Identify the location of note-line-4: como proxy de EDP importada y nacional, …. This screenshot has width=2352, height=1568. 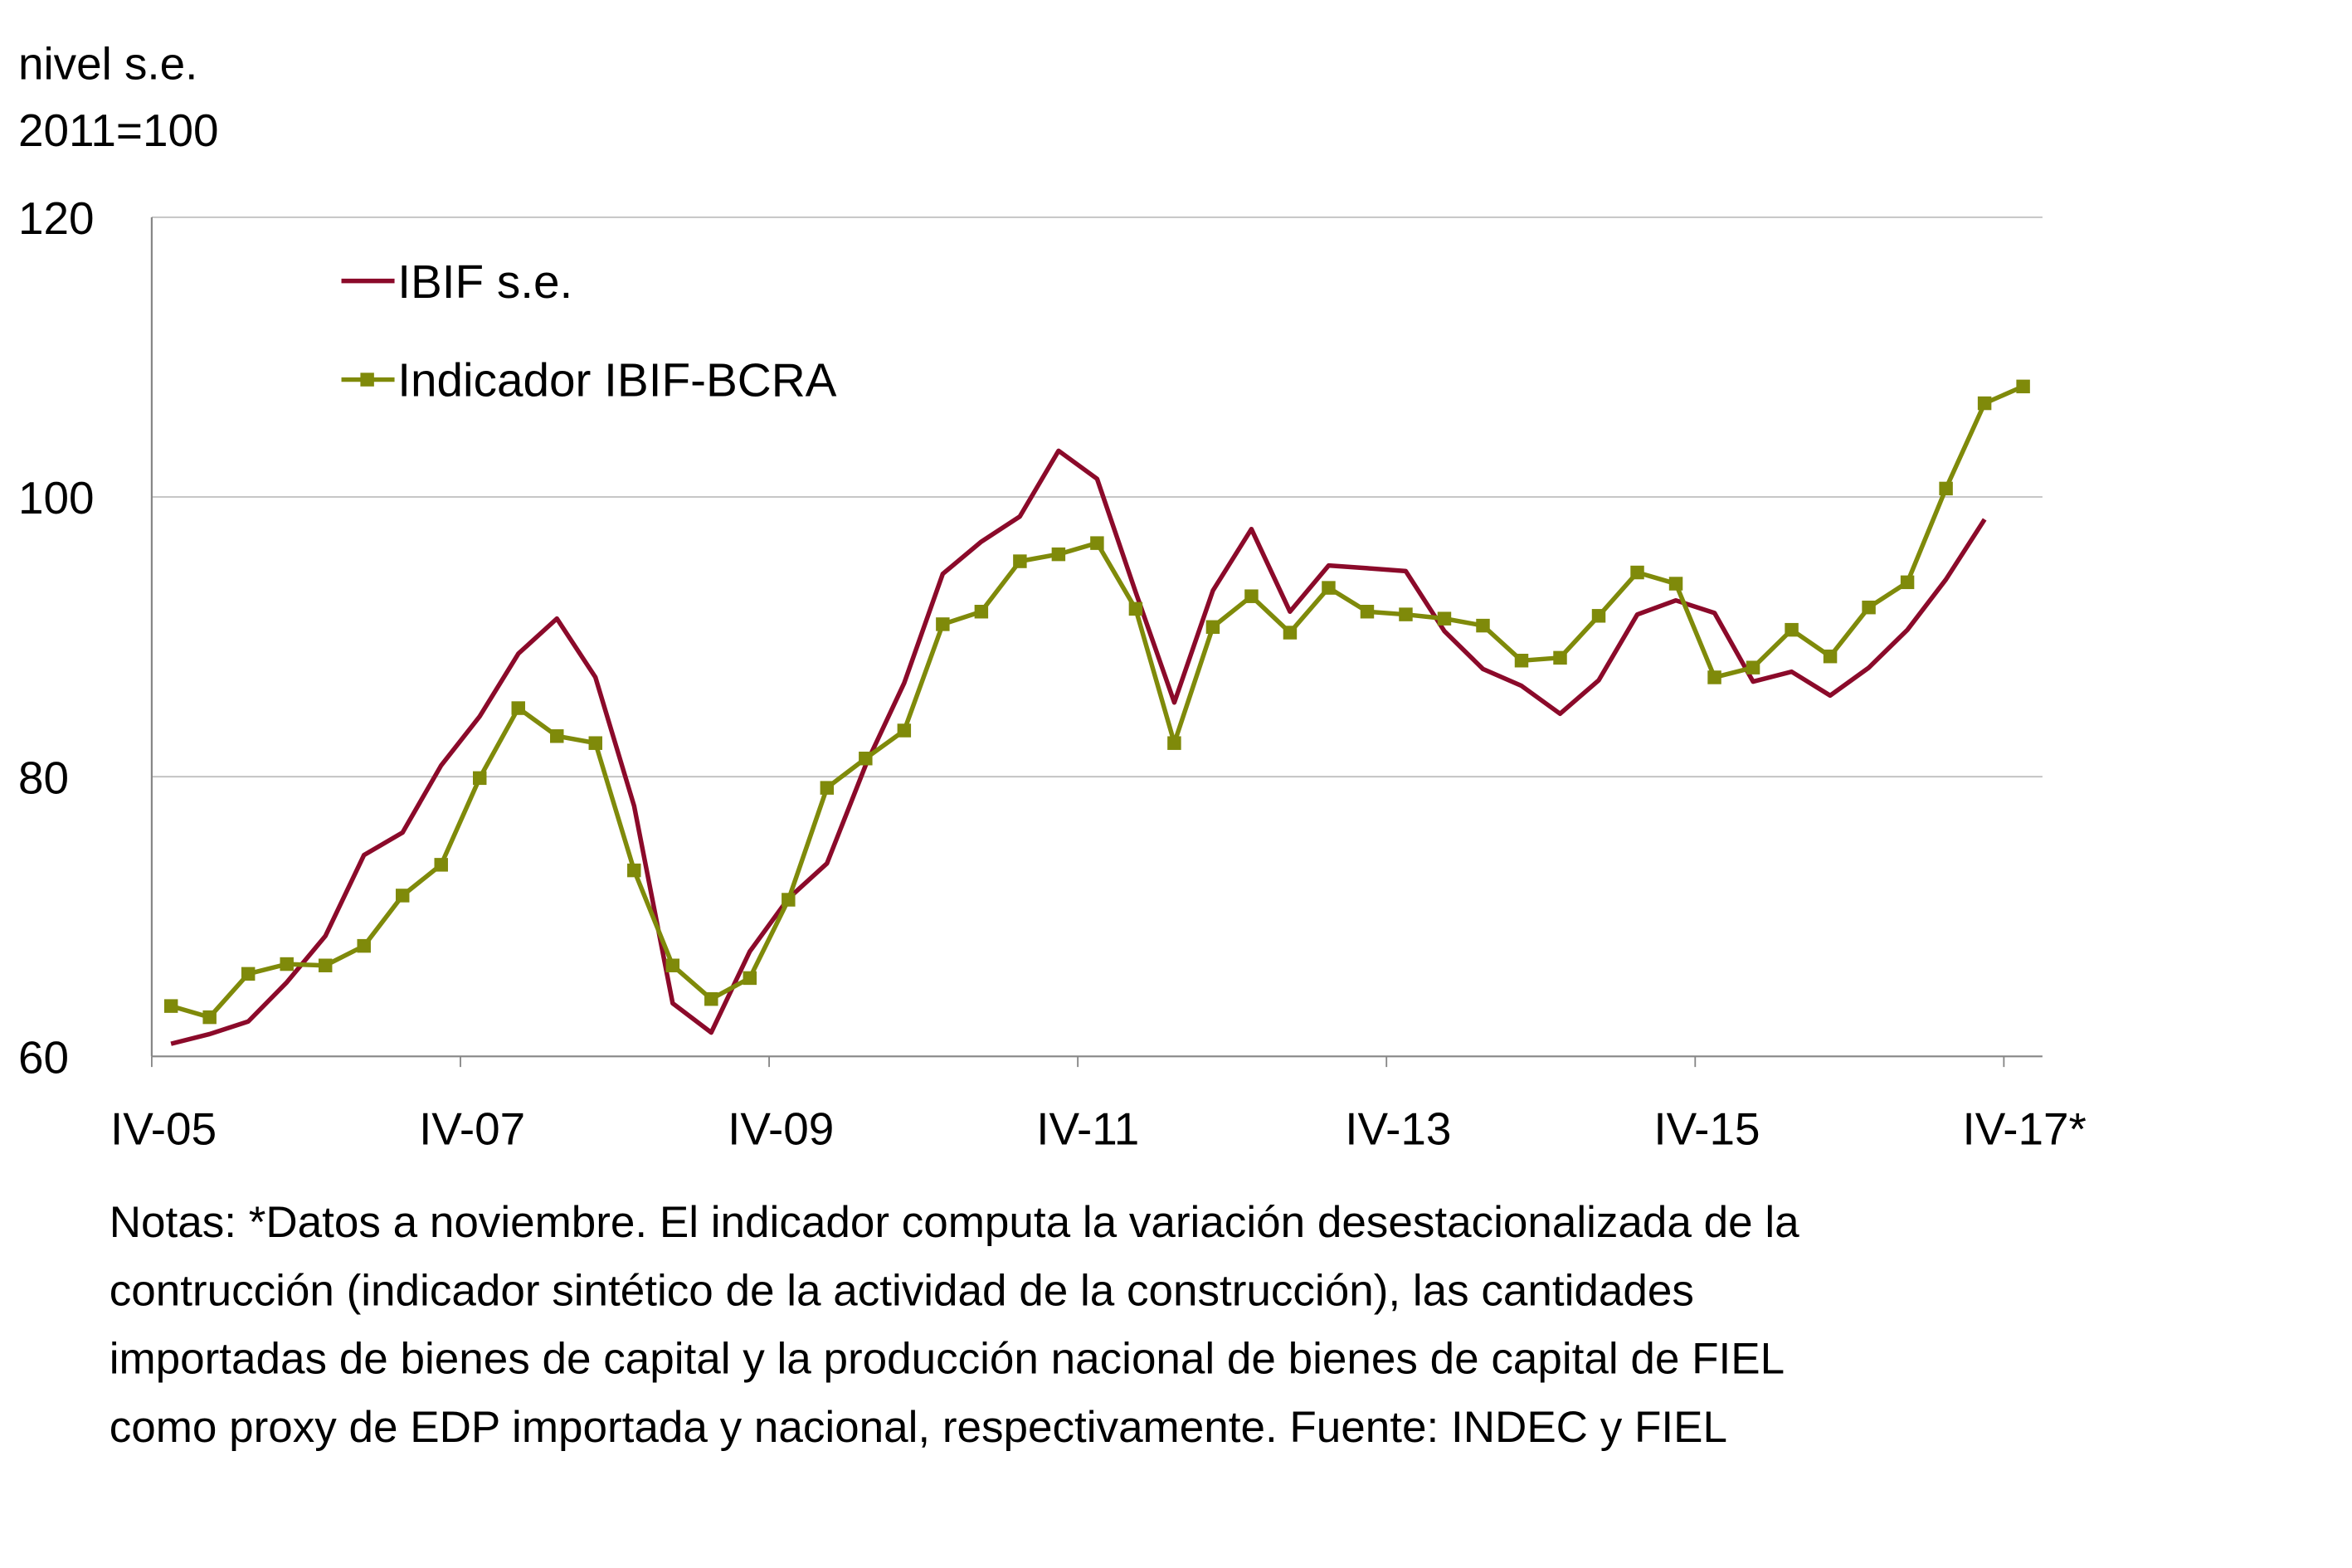
(918, 1427).